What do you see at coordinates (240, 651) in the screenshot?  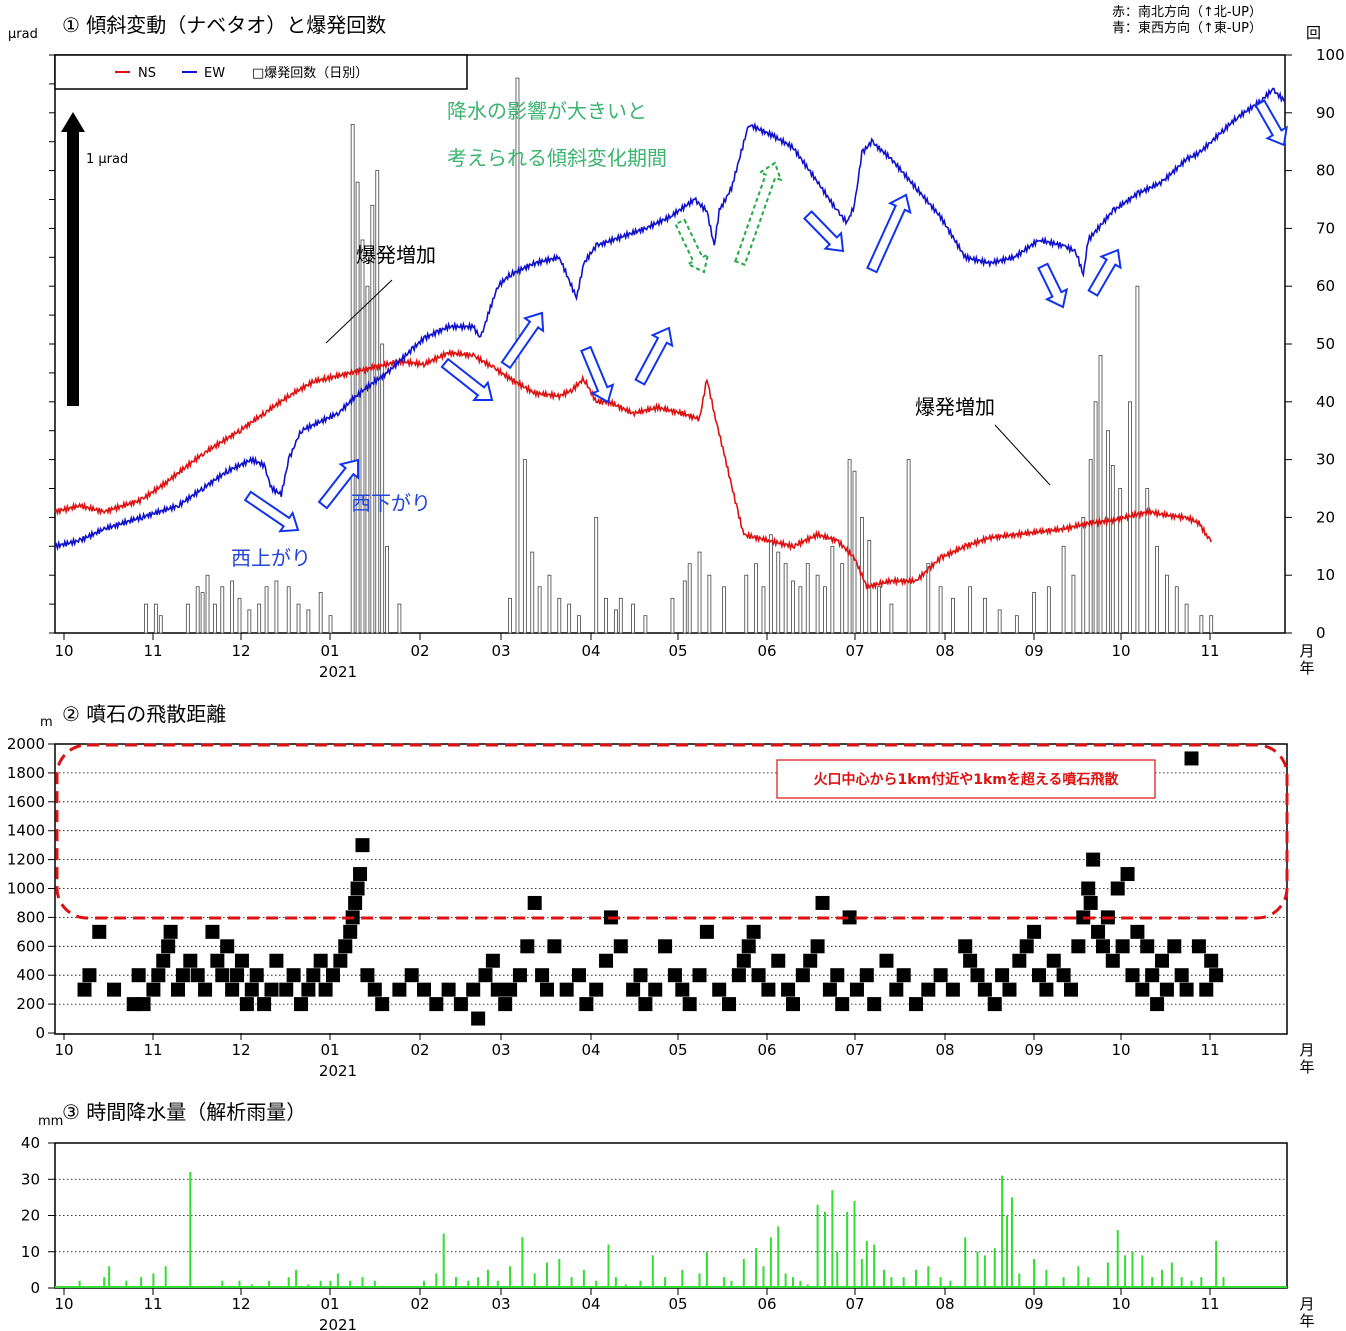 I see `x-tick-label: 12` at bounding box center [240, 651].